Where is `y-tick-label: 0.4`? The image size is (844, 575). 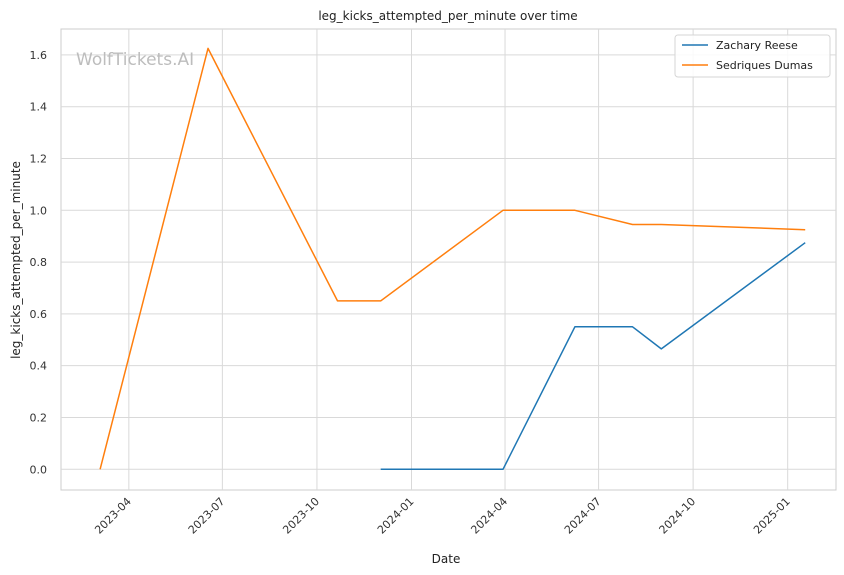
y-tick-label: 0.4 is located at coordinates (39, 366).